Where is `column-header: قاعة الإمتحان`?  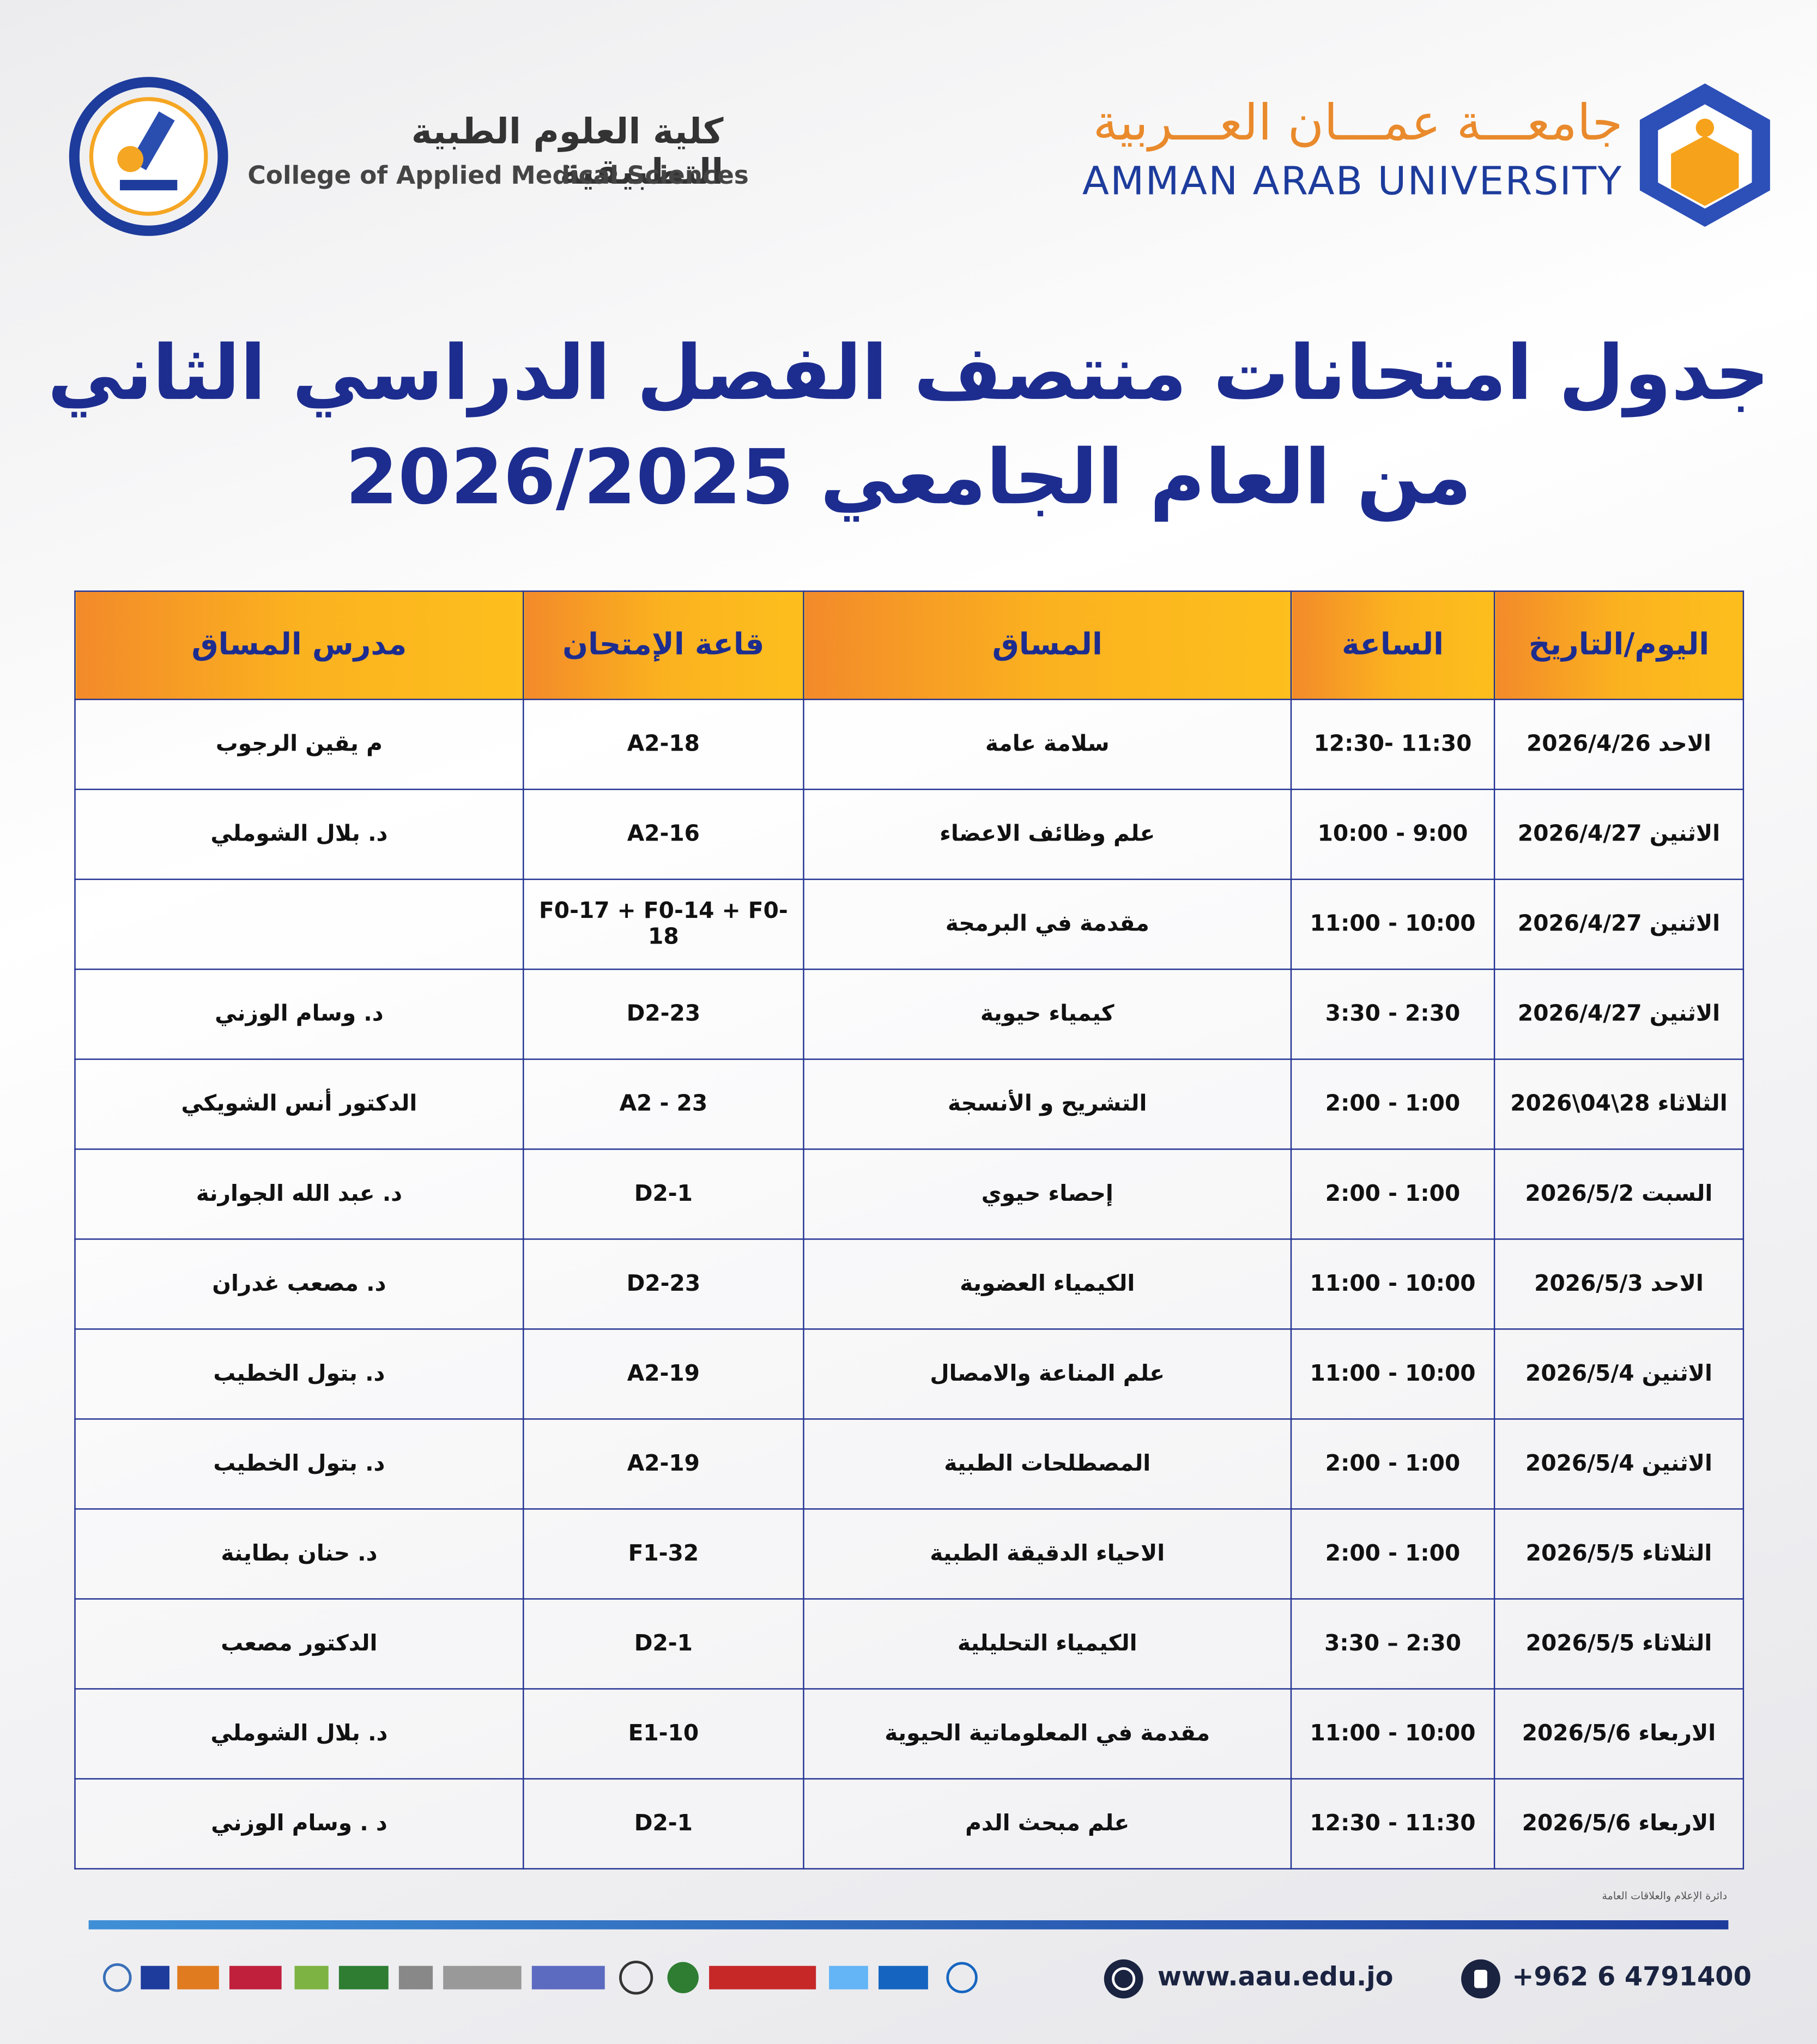 column-header: قاعة الإمتحان is located at coordinates (664, 645).